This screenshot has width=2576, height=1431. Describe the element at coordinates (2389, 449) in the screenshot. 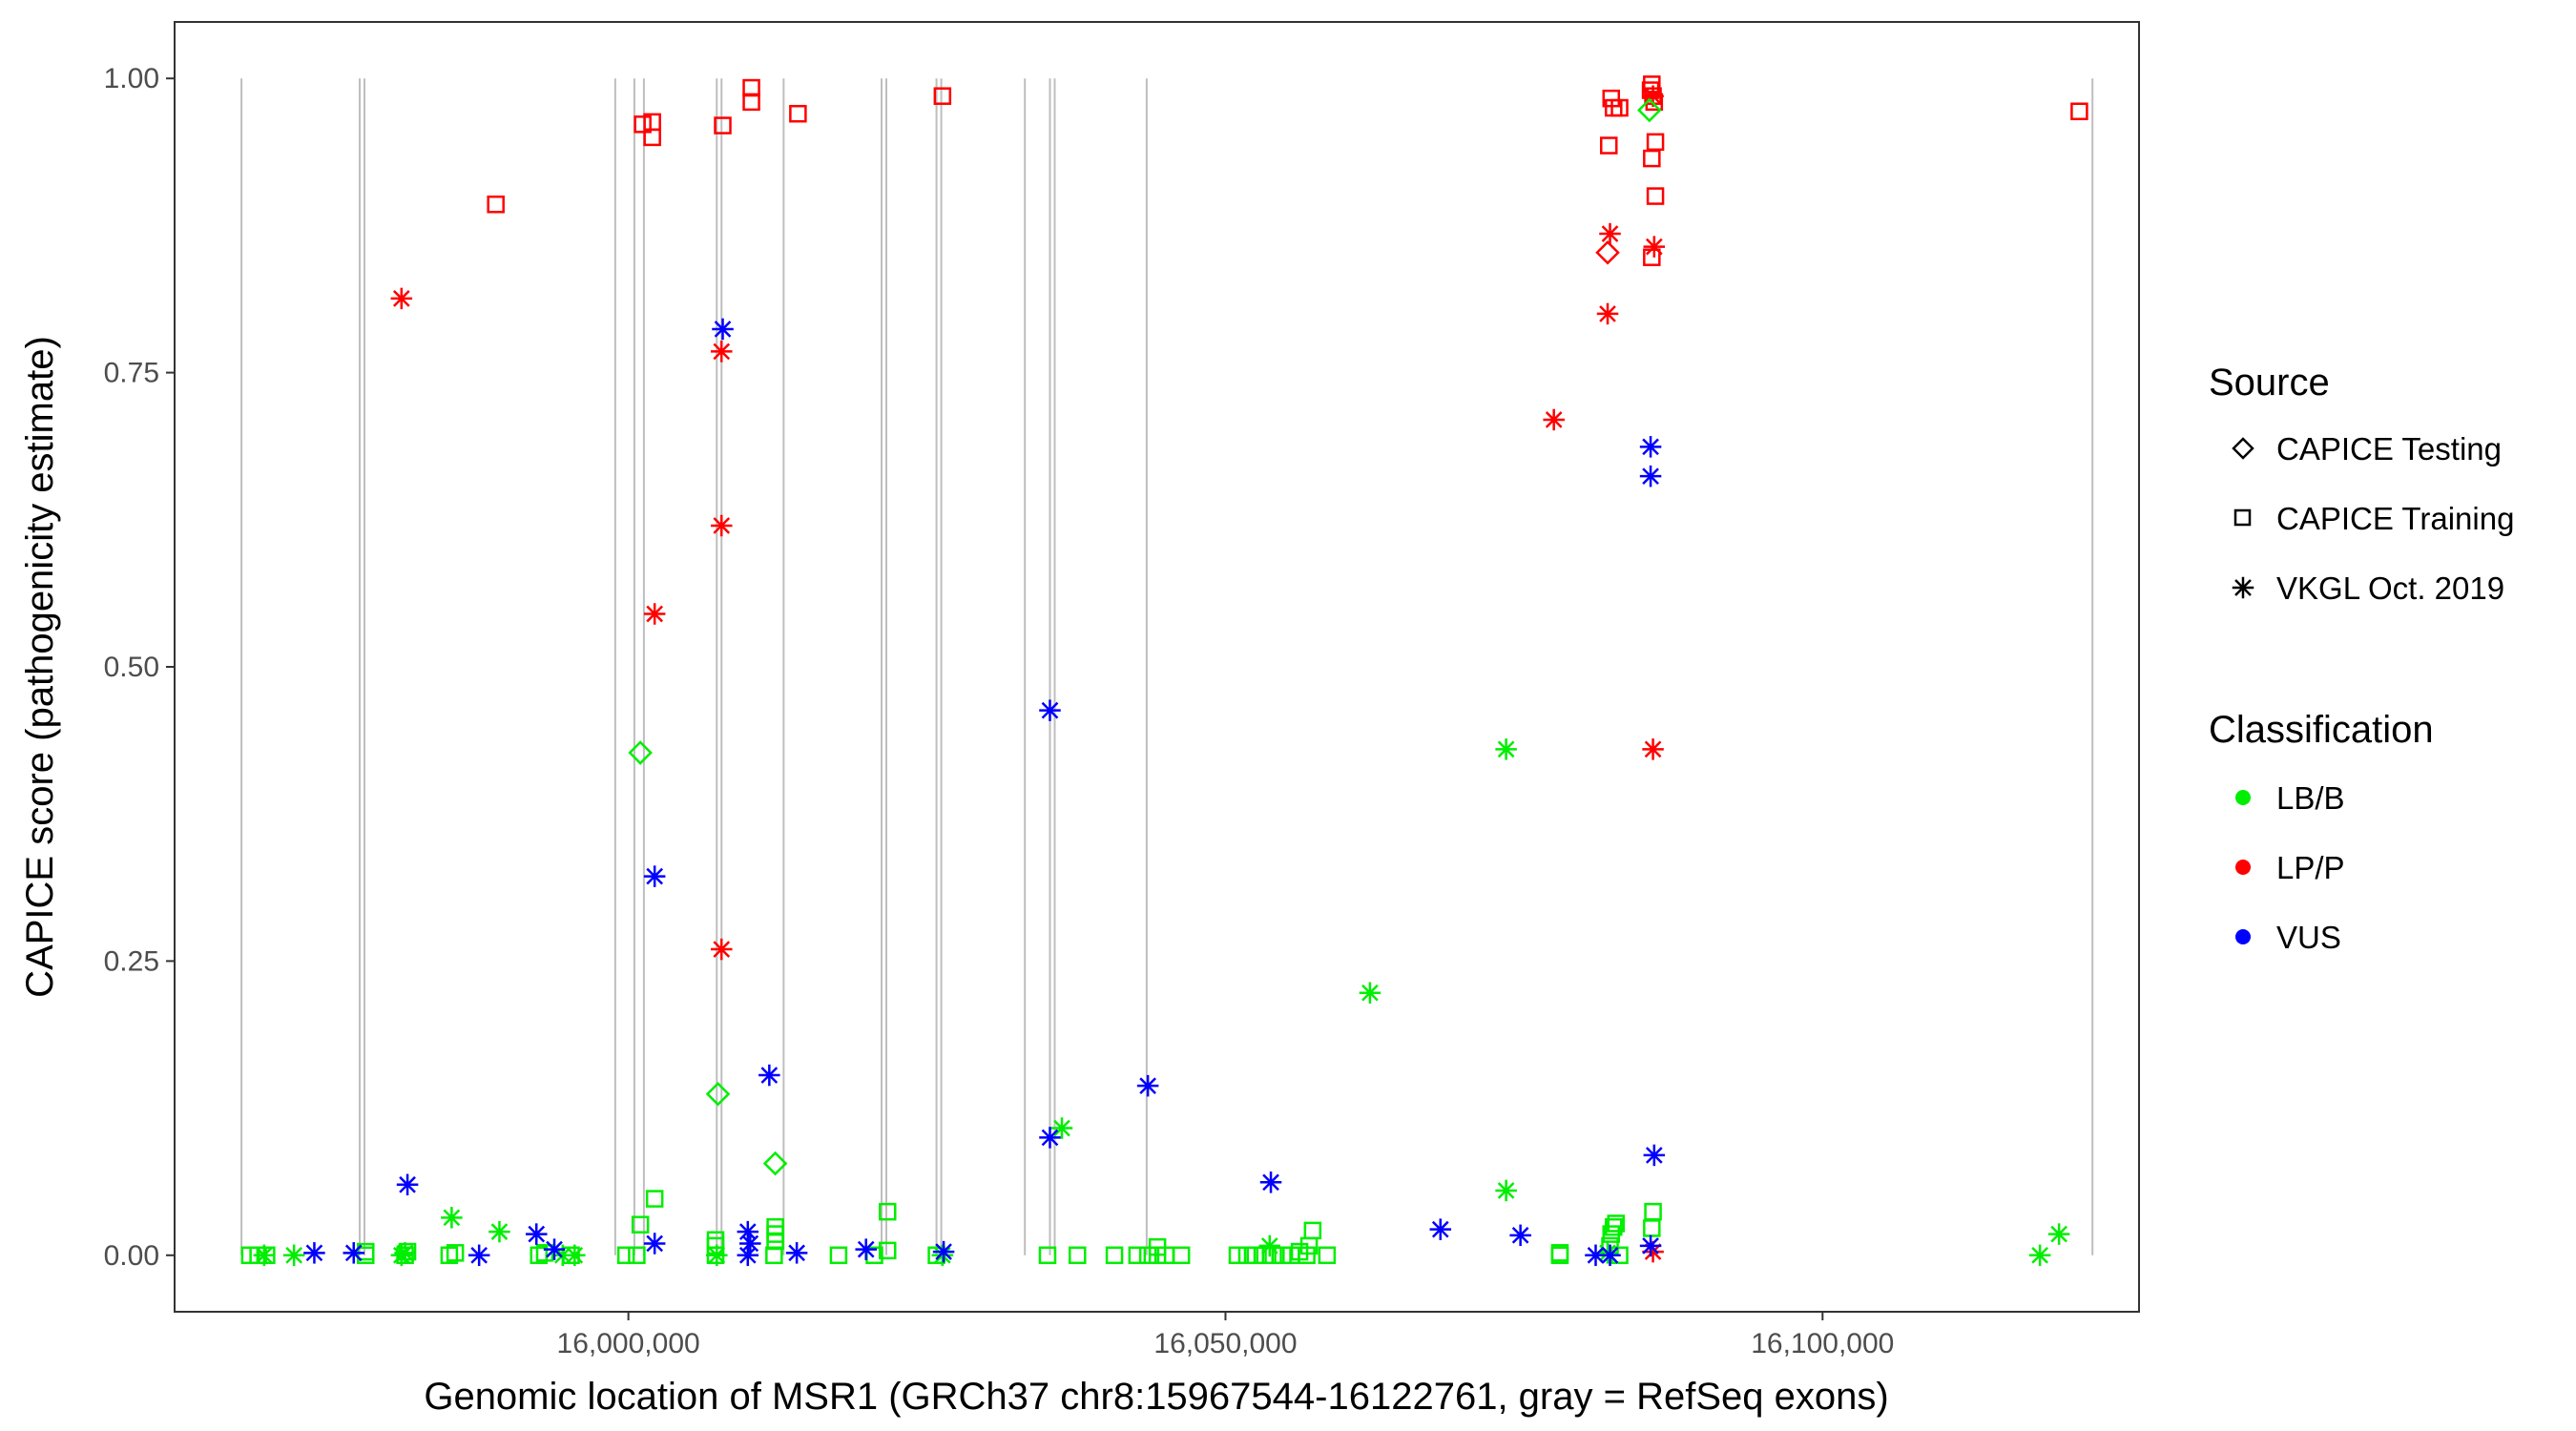

I see `legend-label-capice-testing: CAPICE Testing` at that location.